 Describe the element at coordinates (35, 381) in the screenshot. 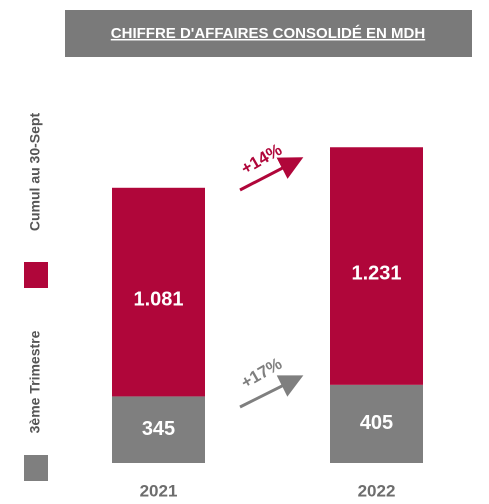

I see `legend-label: 3ème Trimestre` at that location.